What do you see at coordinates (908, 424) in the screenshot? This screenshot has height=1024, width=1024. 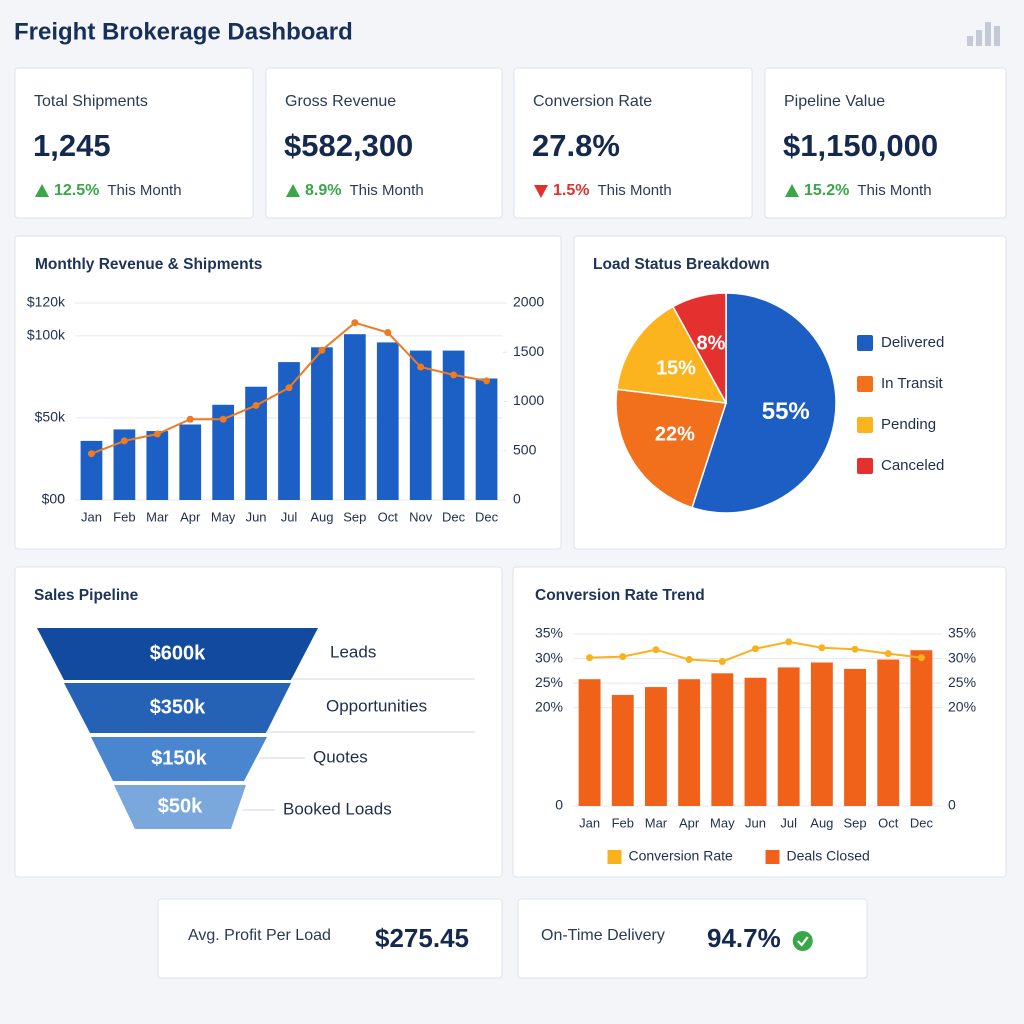 I see `legend-label: Pending` at bounding box center [908, 424].